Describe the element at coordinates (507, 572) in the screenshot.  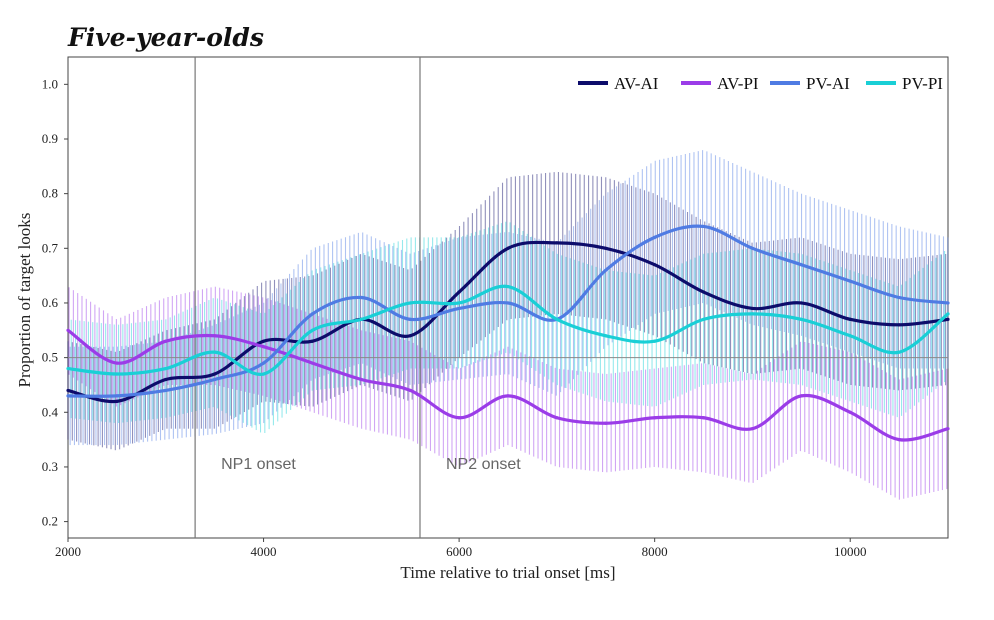
I see `x-axis-label: Time relative to trial onset [ms]` at that location.